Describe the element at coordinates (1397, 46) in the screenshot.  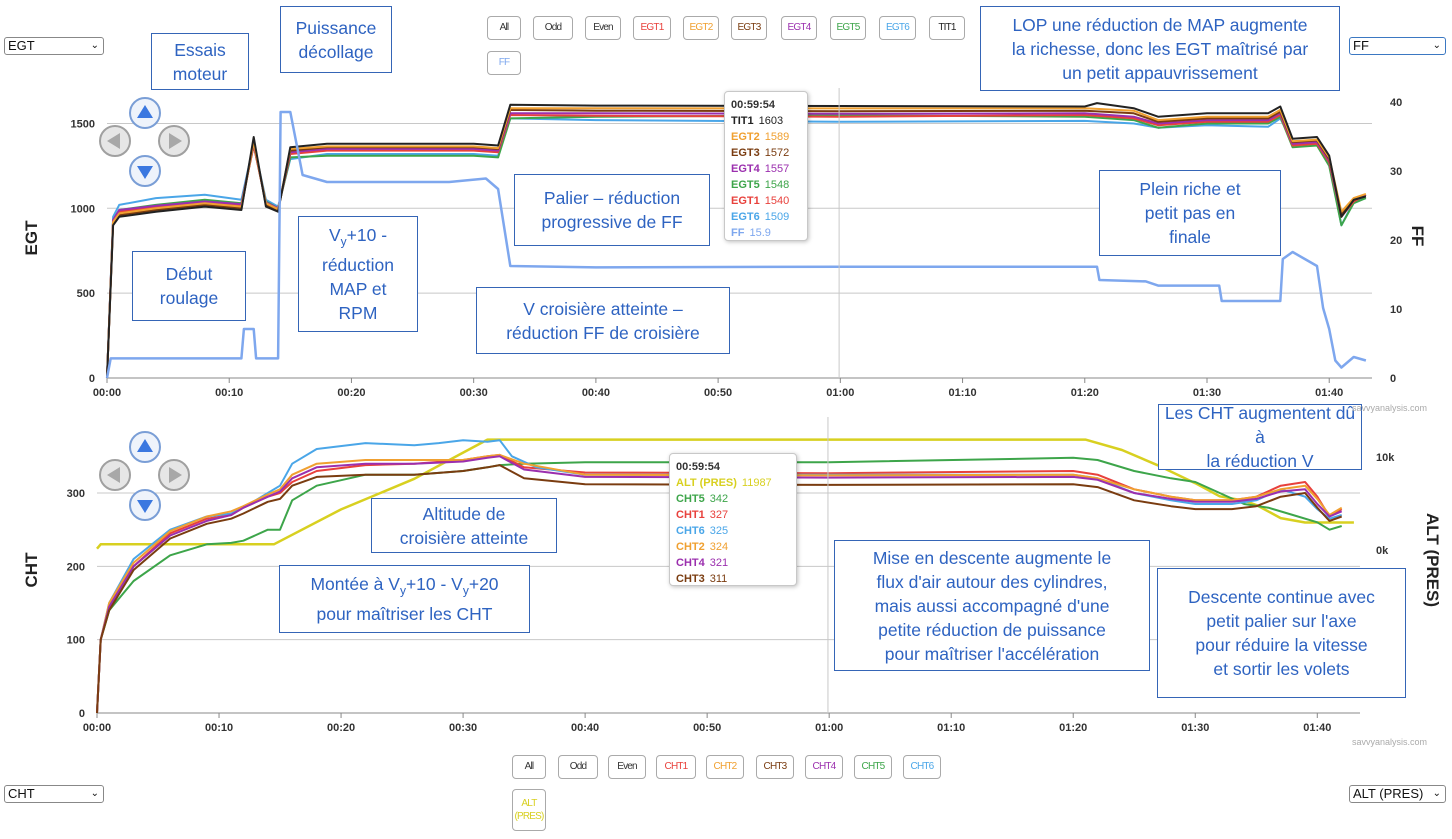
I see `ff-select: FF ⌄` at that location.